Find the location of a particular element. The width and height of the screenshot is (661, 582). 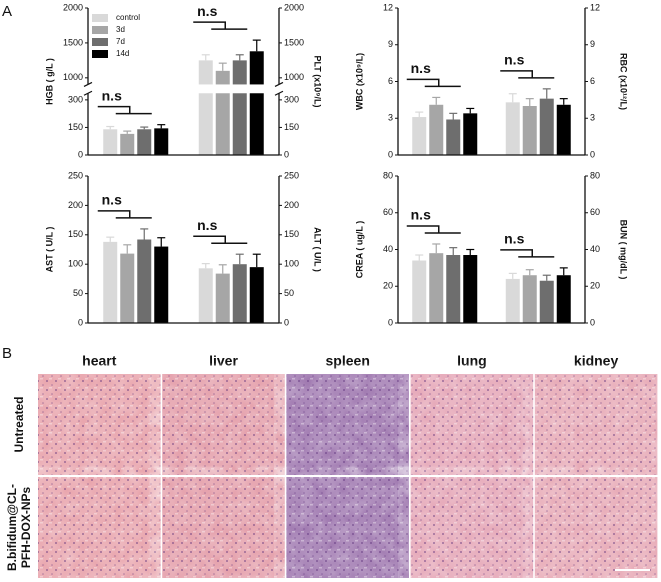

y-tick-label: 200 is located at coordinates (75, 205).